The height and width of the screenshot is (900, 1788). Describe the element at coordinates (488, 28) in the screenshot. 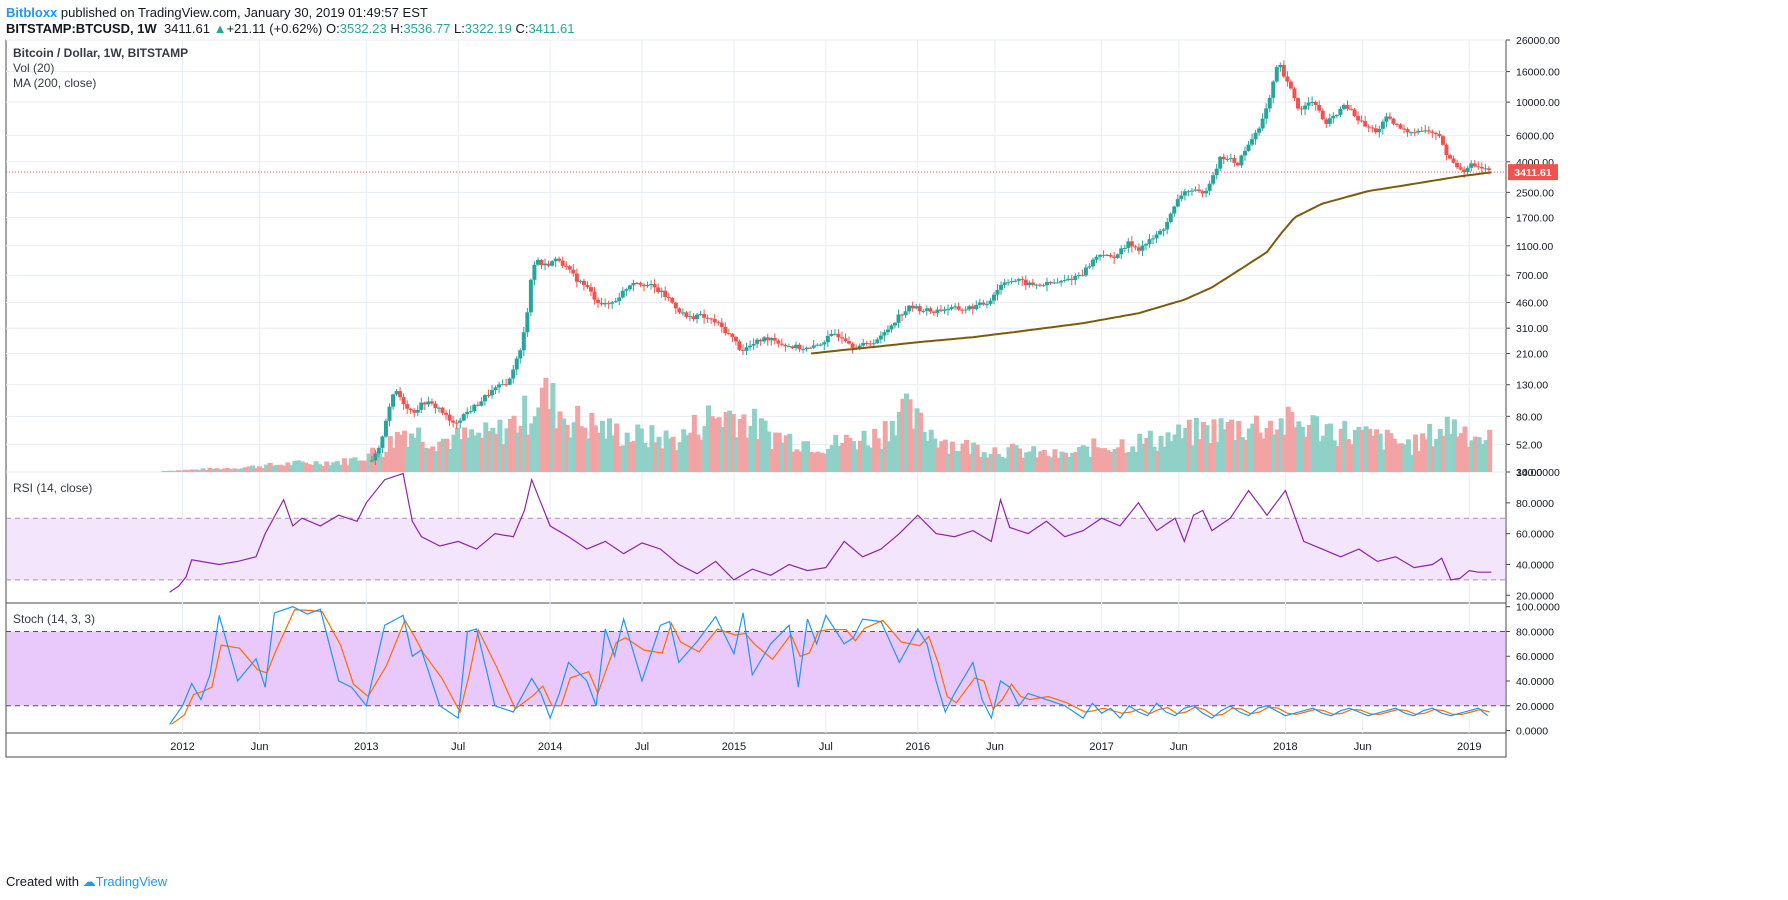

I see `low-value: 3322.19` at that location.